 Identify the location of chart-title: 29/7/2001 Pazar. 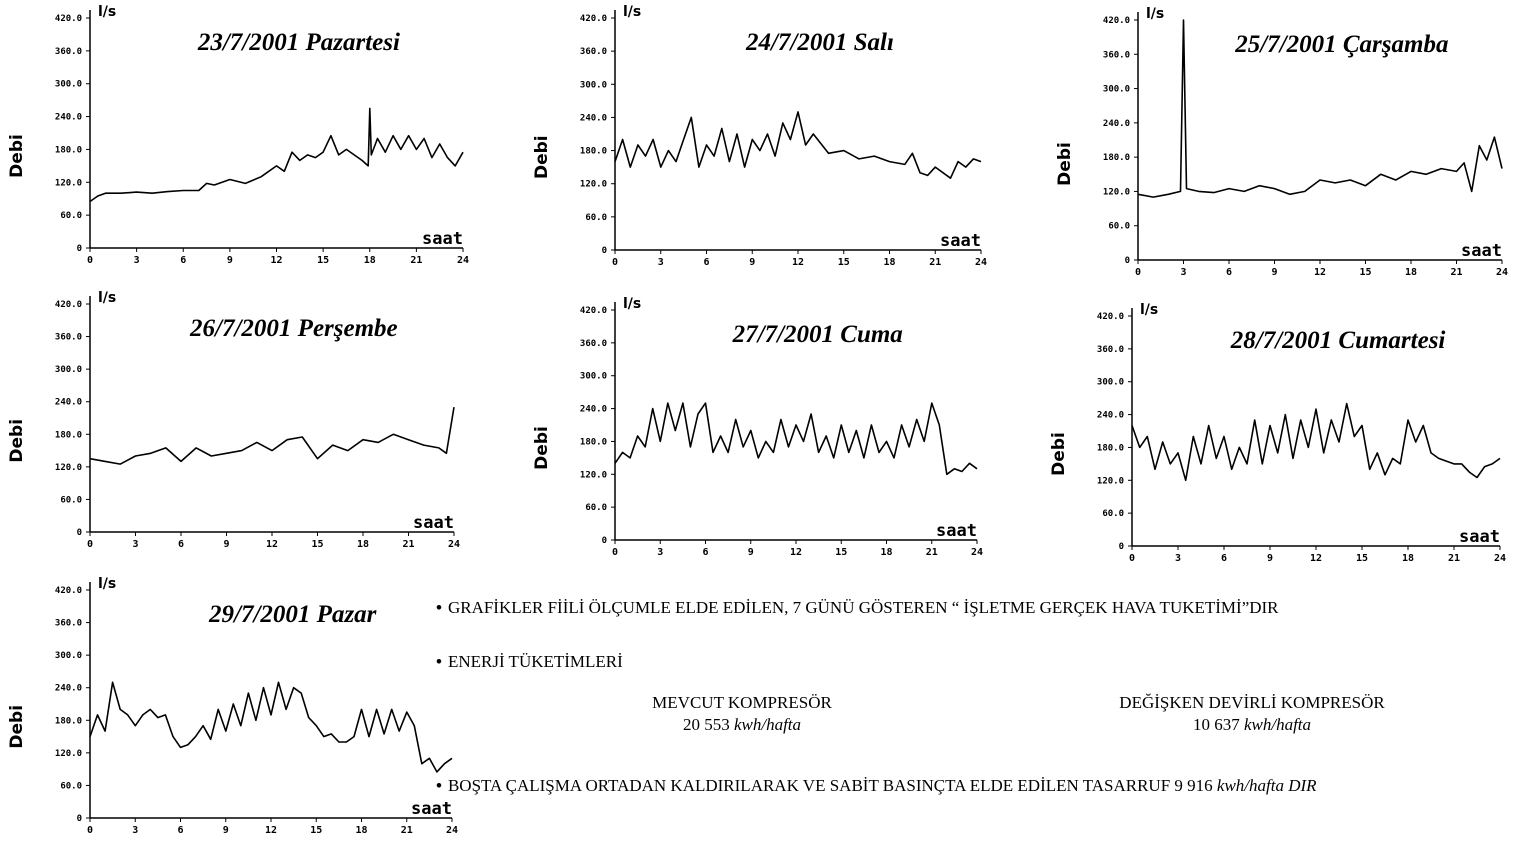
(292, 614).